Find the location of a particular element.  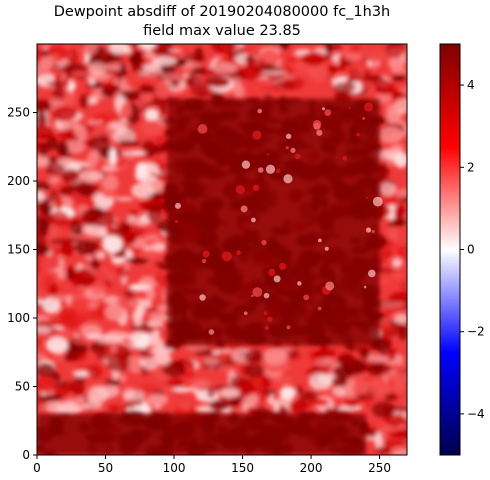

x-tick-label: 200 is located at coordinates (311, 468).